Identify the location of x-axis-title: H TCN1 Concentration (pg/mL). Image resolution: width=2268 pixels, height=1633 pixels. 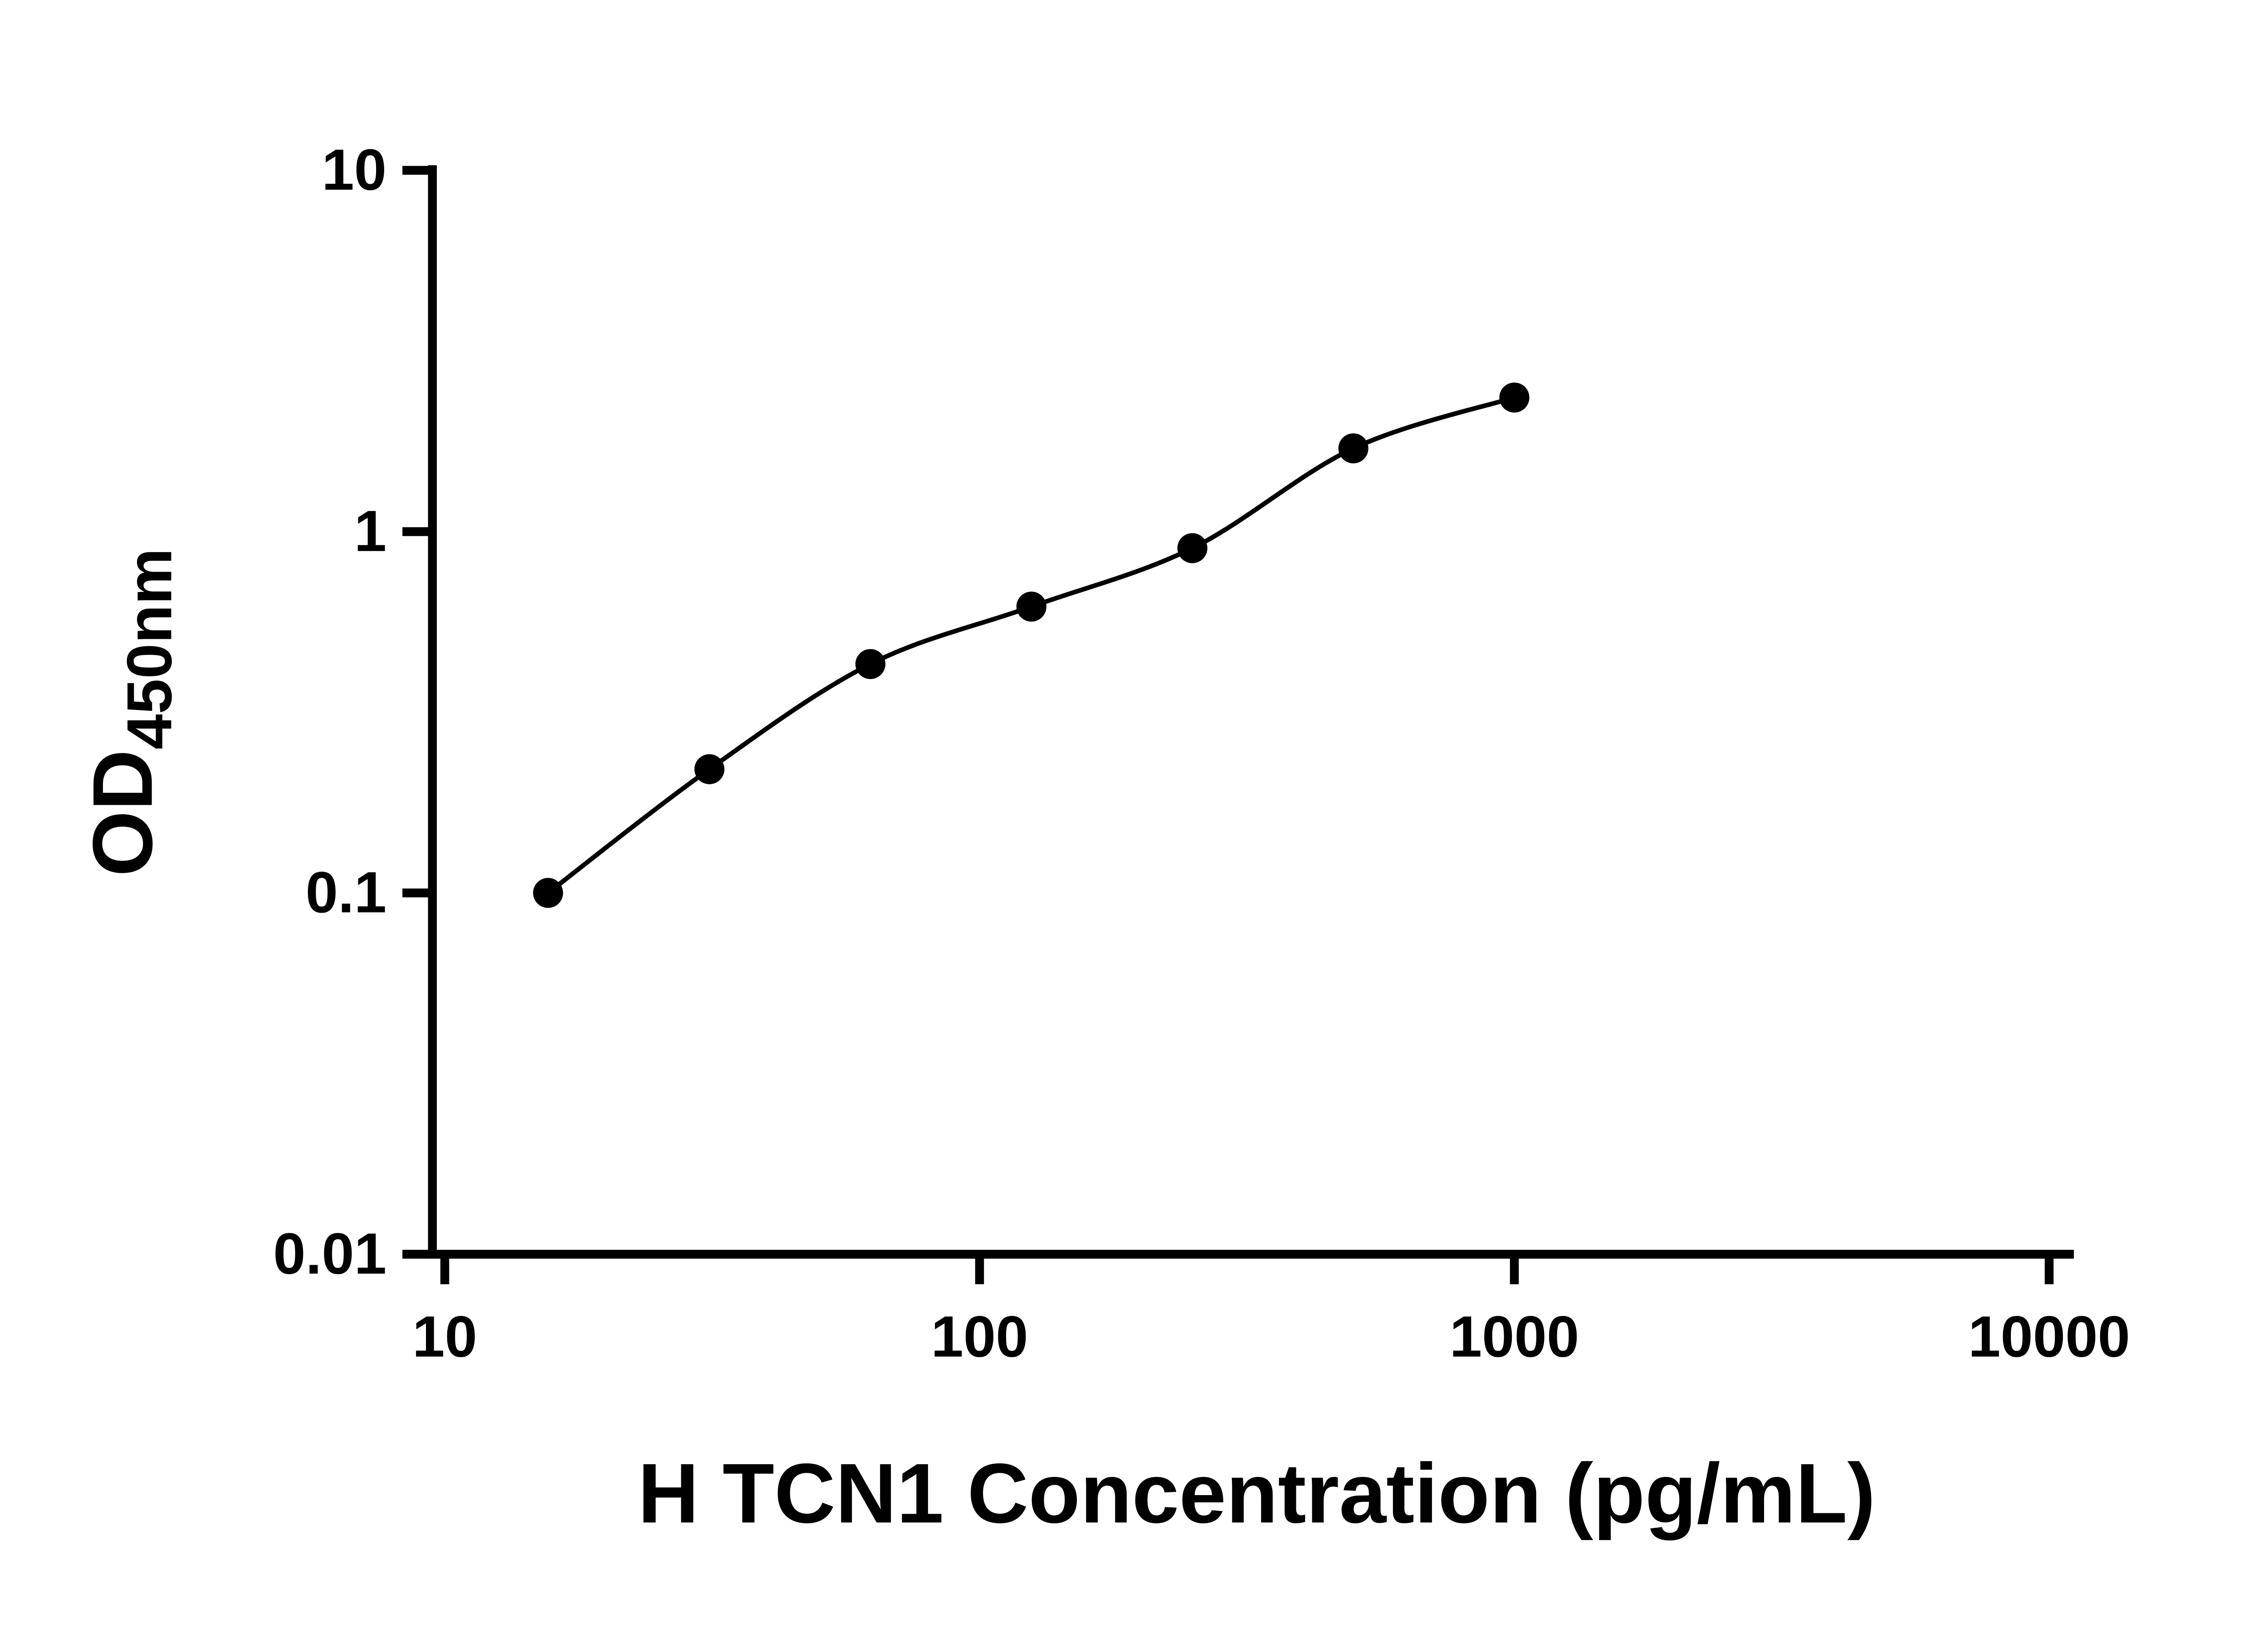
(1257, 1493).